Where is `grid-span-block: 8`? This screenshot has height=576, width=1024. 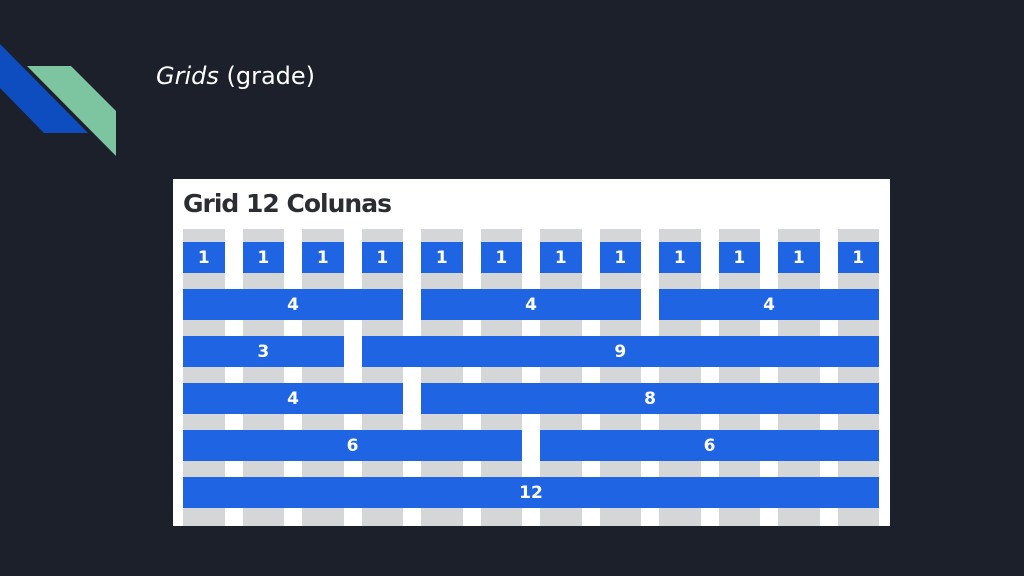 grid-span-block: 8 is located at coordinates (650, 398).